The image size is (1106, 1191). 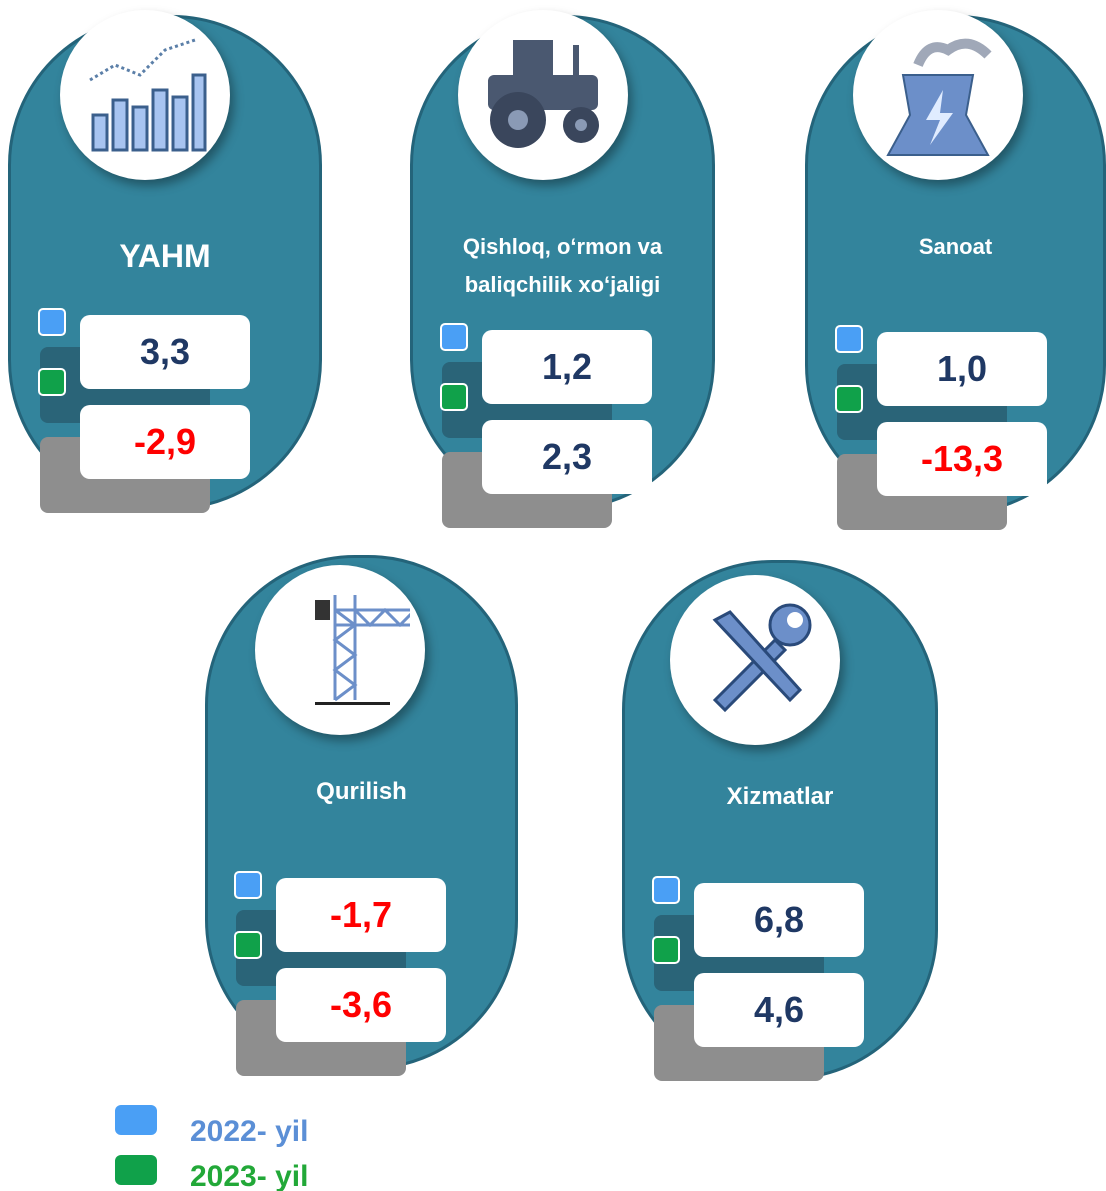 What do you see at coordinates (249, 1131) in the screenshot?
I see `legend-label: 2022- yil` at bounding box center [249, 1131].